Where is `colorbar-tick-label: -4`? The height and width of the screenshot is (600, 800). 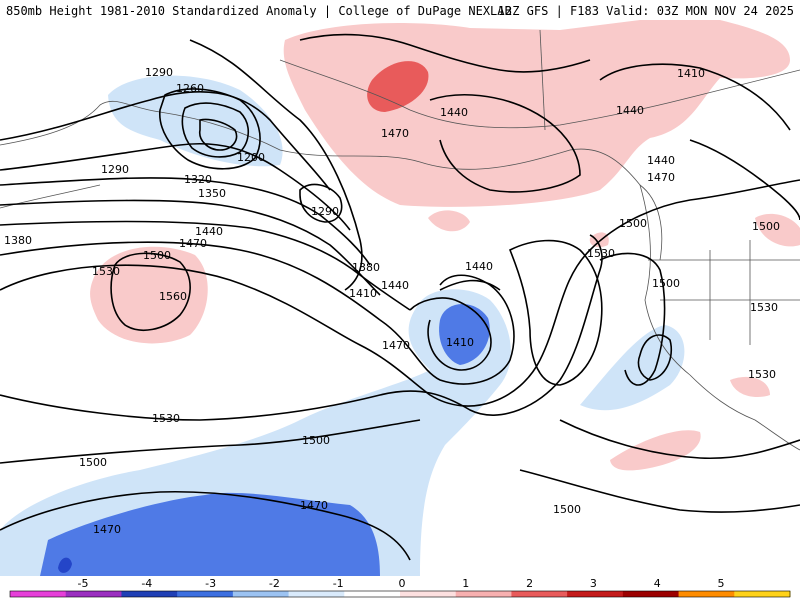
colorbar-tick-label: -4 is located at coordinates (146, 583).